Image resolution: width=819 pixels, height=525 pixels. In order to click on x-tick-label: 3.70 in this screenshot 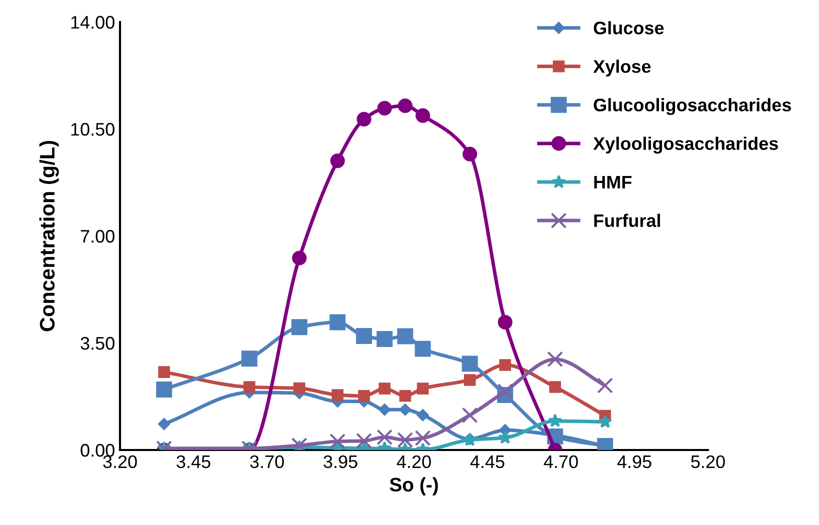, I will do `click(267, 461)`.